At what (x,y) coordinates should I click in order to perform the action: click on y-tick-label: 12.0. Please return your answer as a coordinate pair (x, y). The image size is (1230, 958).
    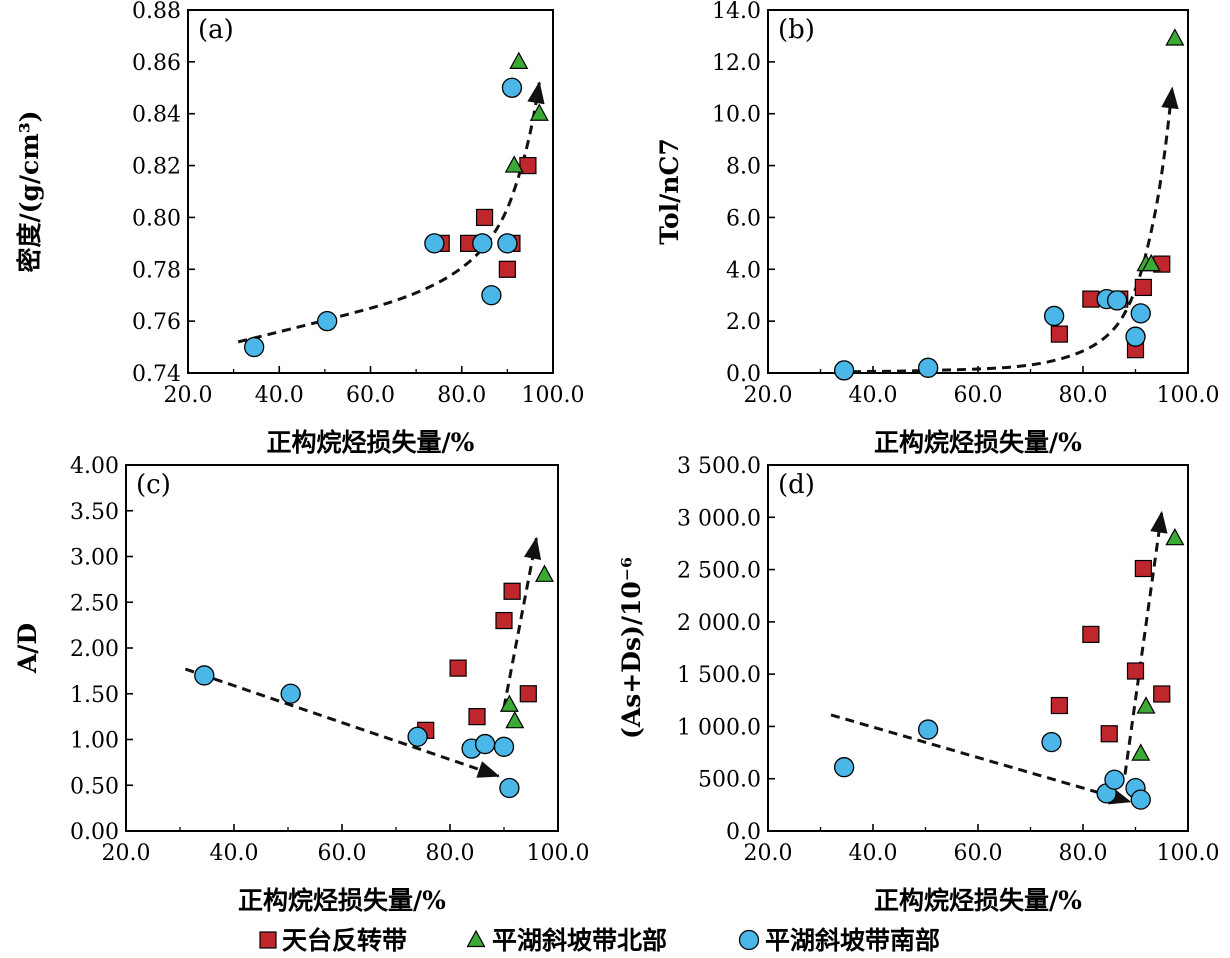
    Looking at the image, I should click on (736, 63).